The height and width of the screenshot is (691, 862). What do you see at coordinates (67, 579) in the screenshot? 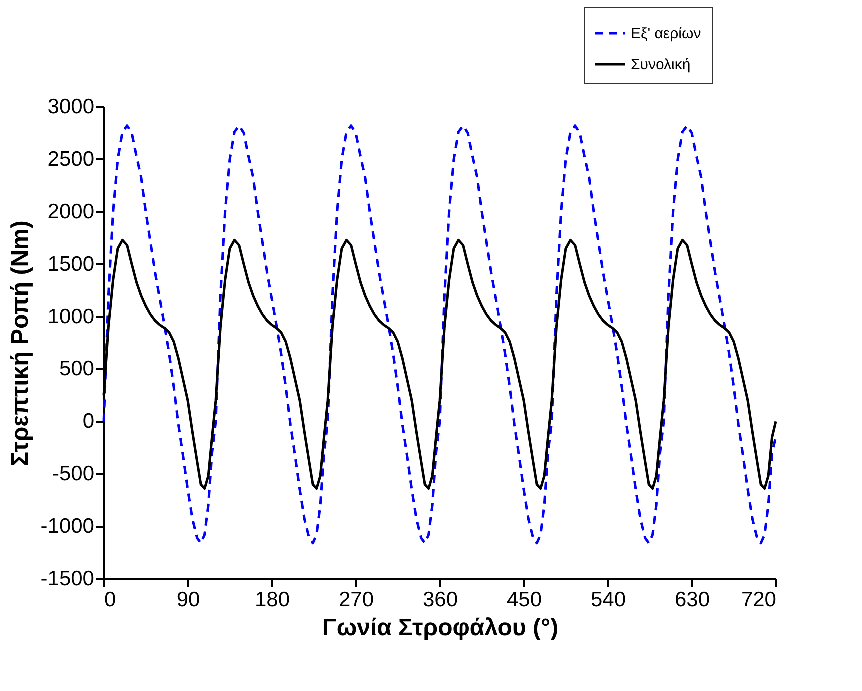
I see `y-tick-label: -1500` at bounding box center [67, 579].